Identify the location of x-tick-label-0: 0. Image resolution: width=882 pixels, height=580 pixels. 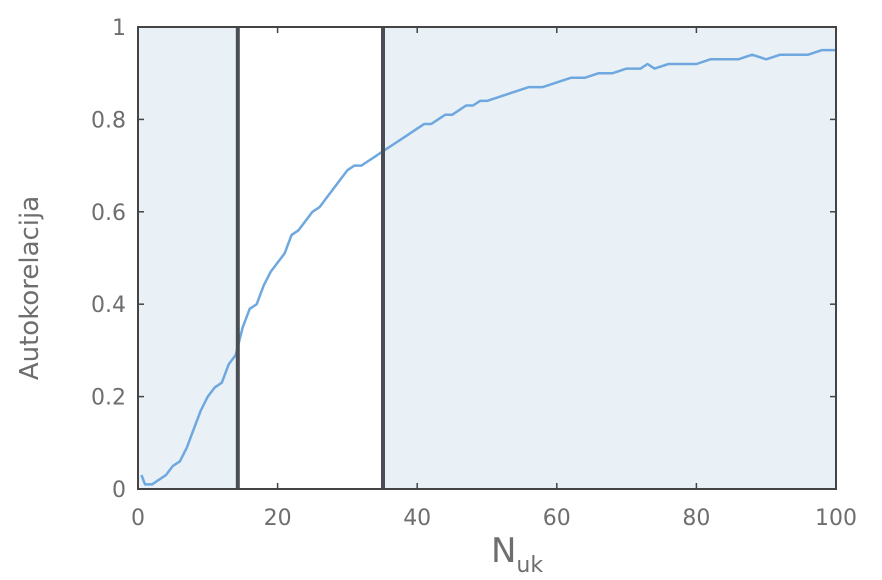
(138, 518).